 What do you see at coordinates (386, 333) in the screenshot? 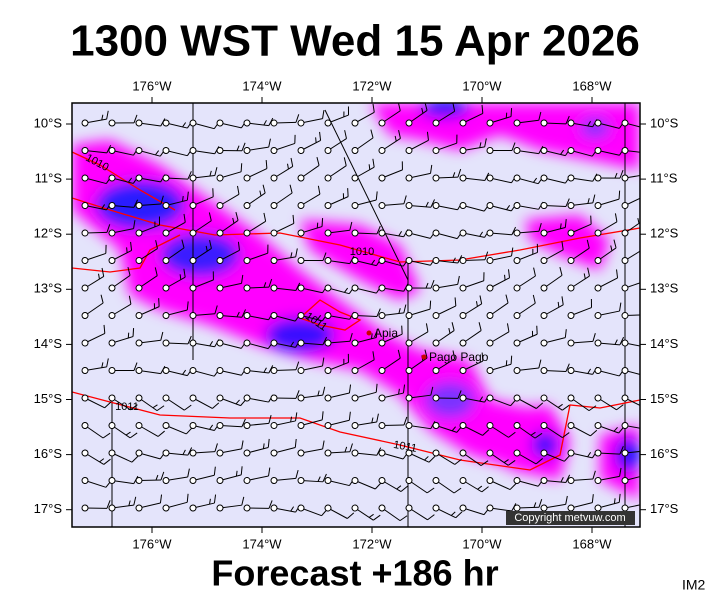
I see `place-label: Apia` at bounding box center [386, 333].